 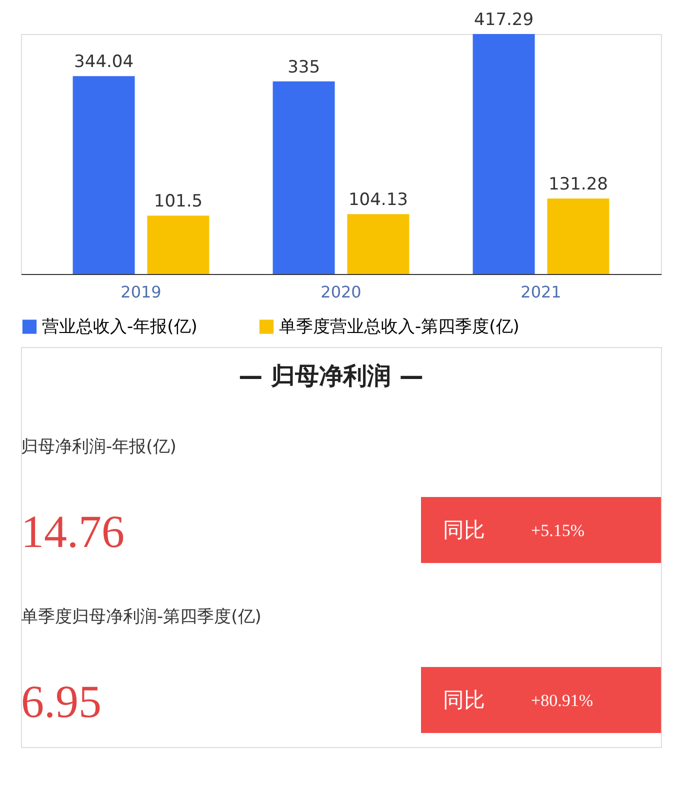 I want to click on data-label: 104.13, so click(x=378, y=200).